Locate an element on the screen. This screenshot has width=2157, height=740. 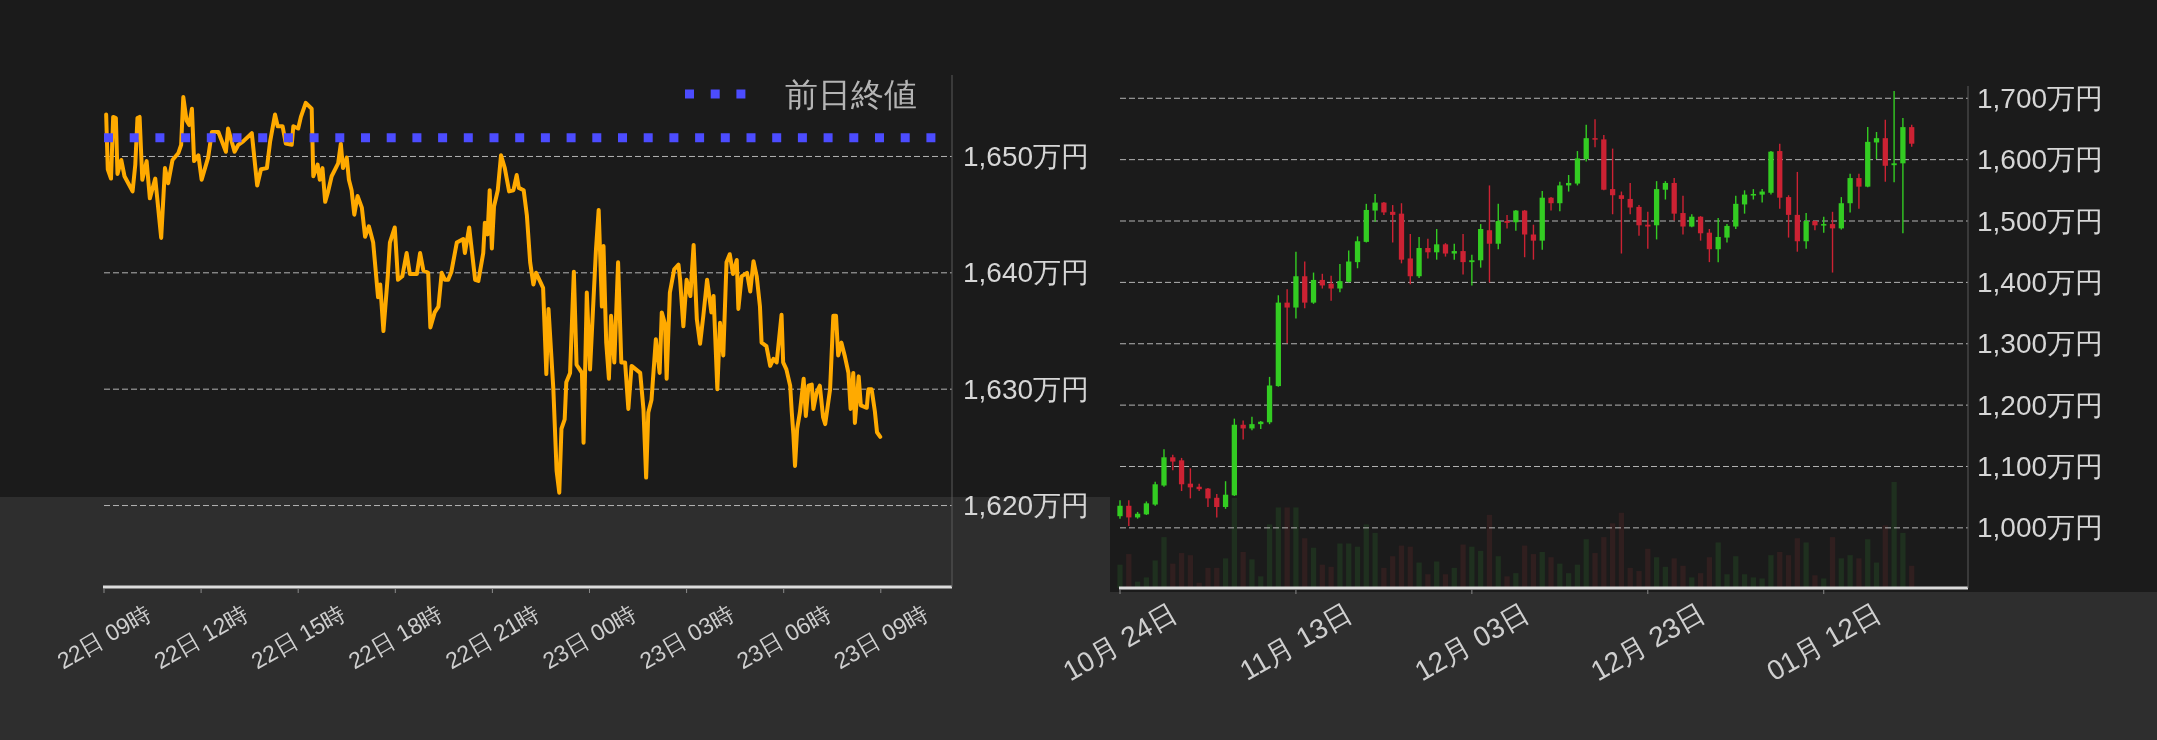
y-tick-label: 1,700万円 is located at coordinates (2040, 98).